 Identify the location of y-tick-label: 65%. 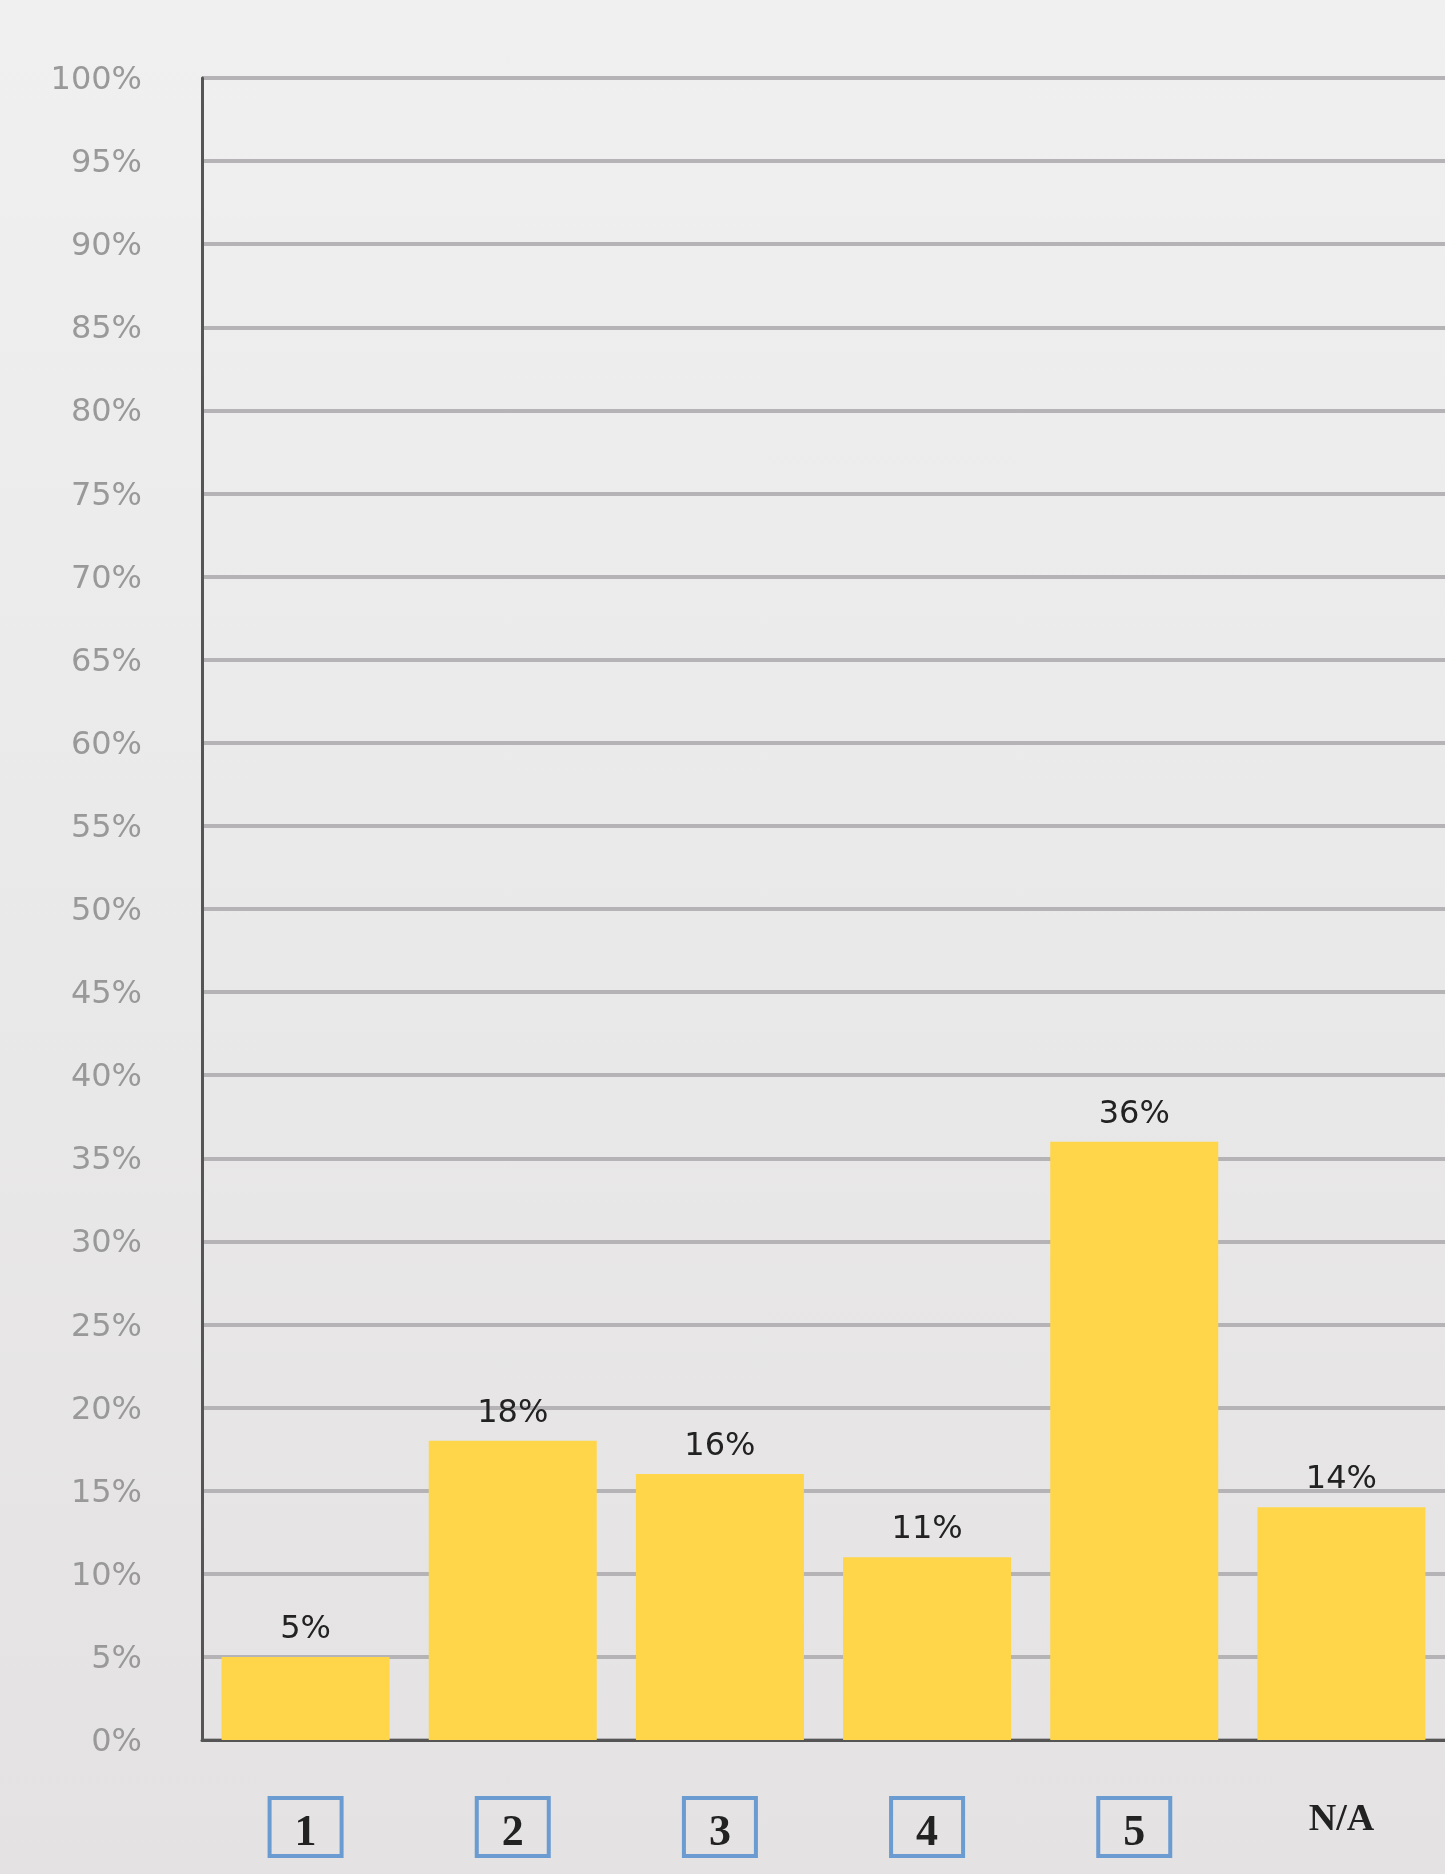
(106, 659).